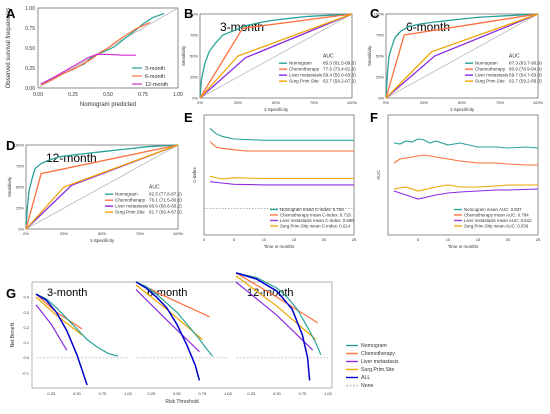 The height and width of the screenshot is (414, 550). What do you see at coordinates (11, 293) in the screenshot?
I see `panel-letter-G: G` at bounding box center [11, 293].